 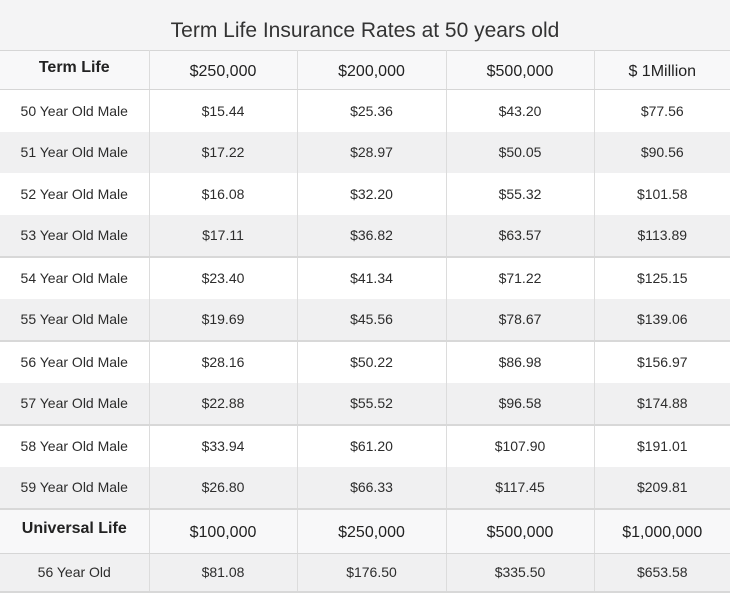 I want to click on rate-cell: $117.45, so click(x=520, y=488).